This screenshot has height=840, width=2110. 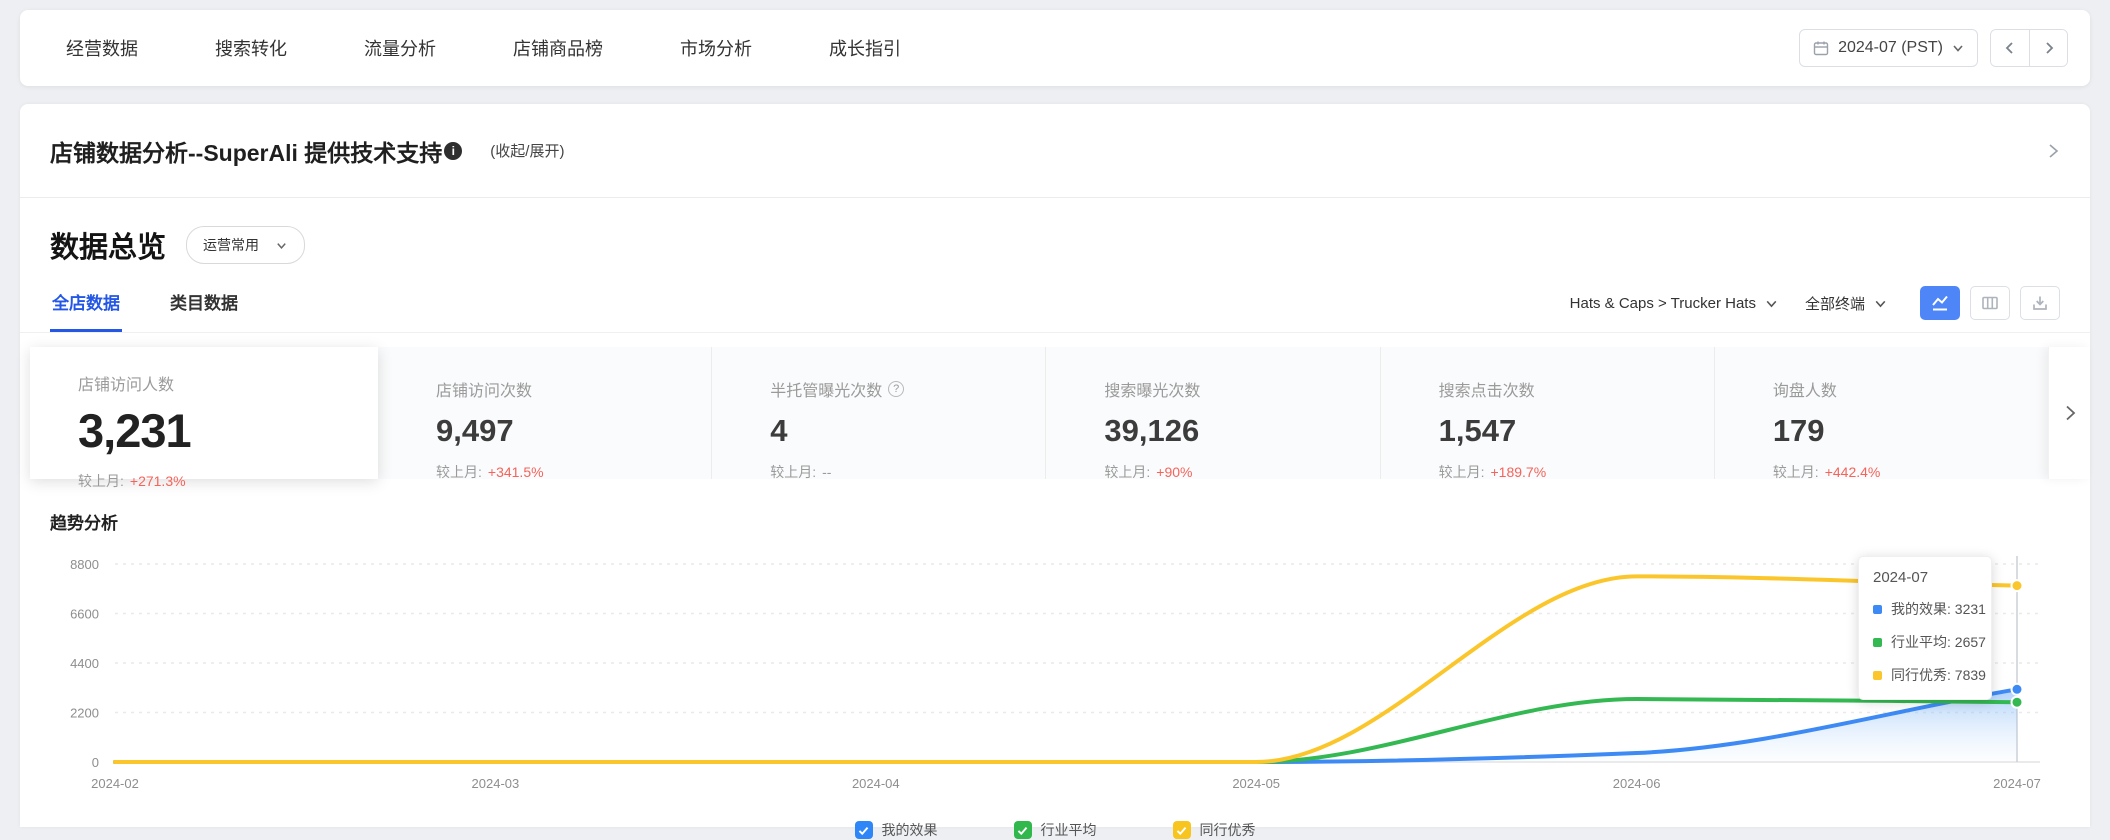 I want to click on metric-change: 较上月: --, so click(x=907, y=472).